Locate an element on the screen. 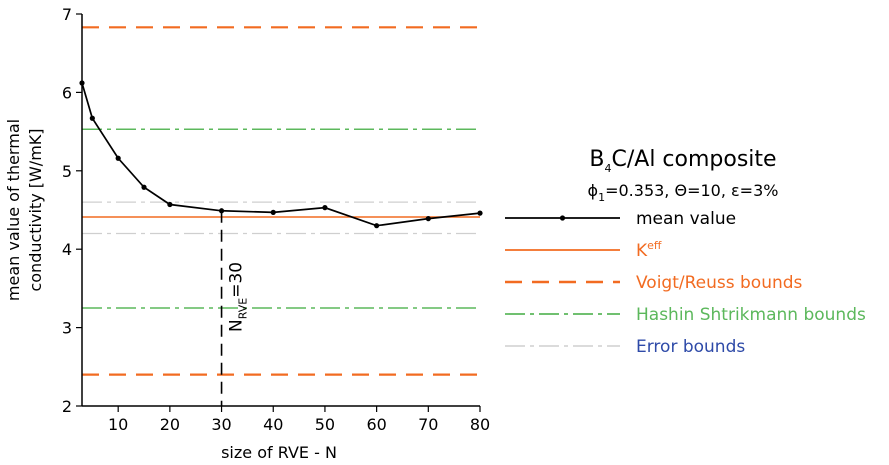 This screenshot has height=465, width=889. title-rest: C/Al composite is located at coordinates (694, 159).